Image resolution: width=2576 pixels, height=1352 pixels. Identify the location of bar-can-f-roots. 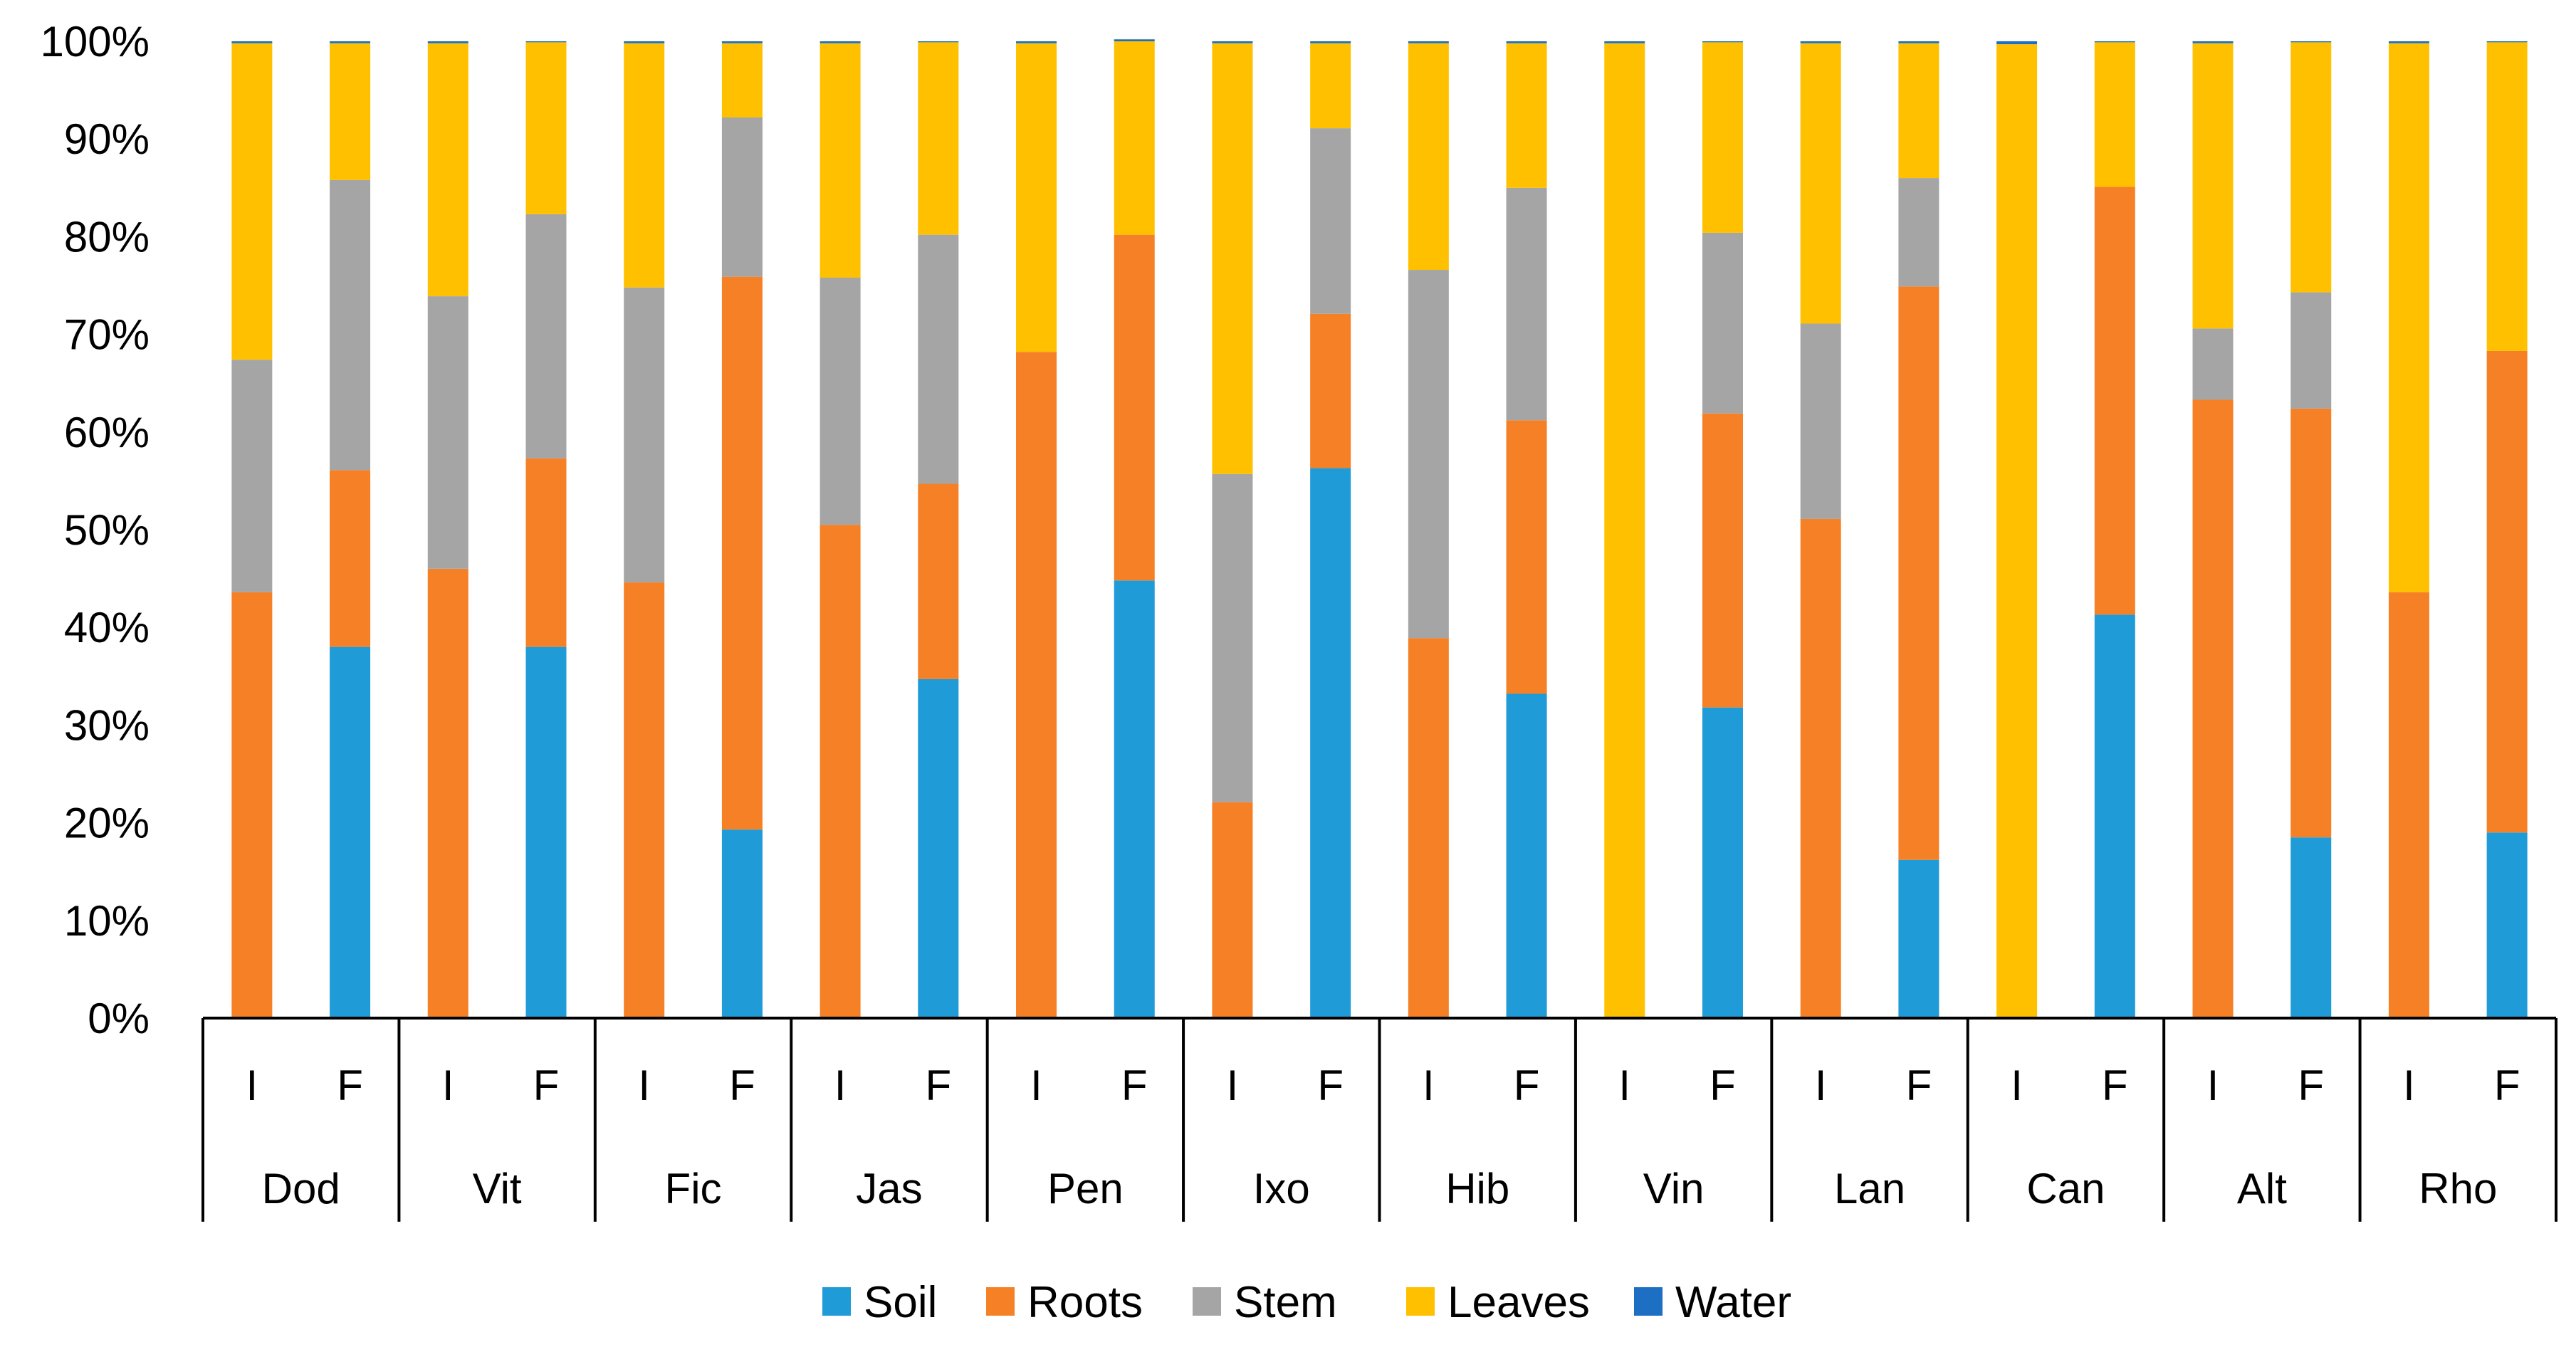
(2114, 401).